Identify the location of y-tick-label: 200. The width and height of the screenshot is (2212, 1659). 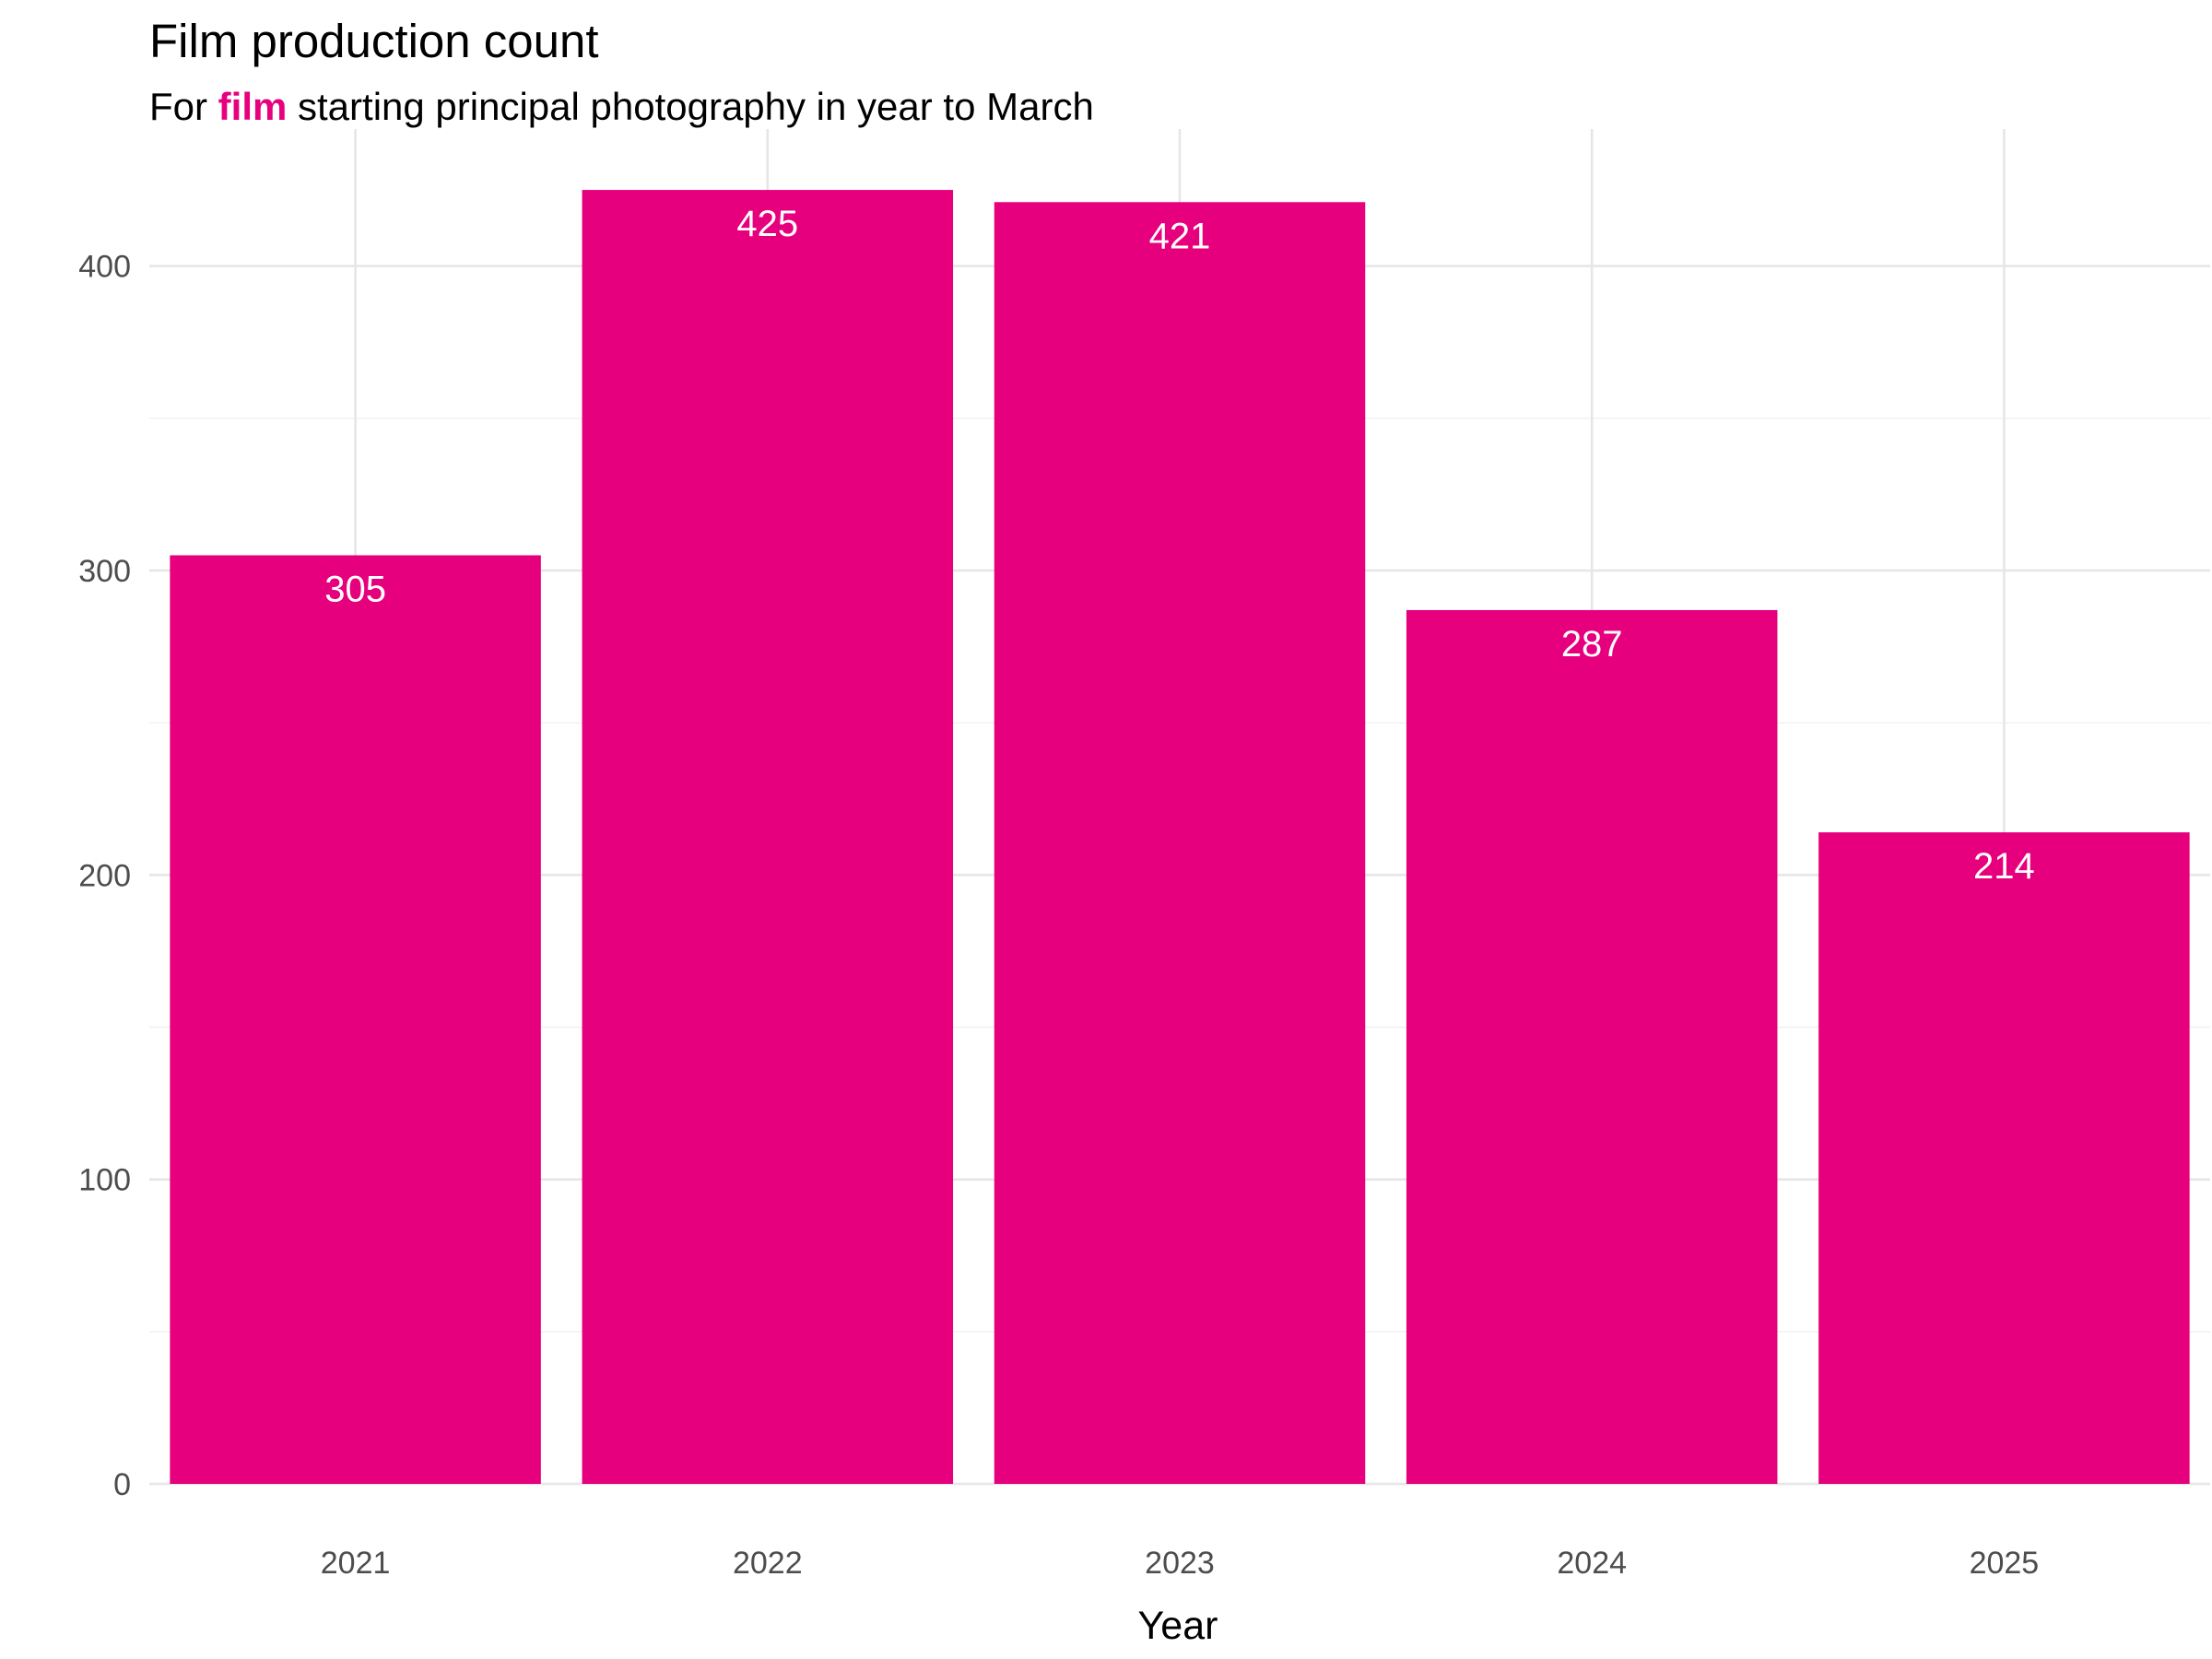
(104, 875).